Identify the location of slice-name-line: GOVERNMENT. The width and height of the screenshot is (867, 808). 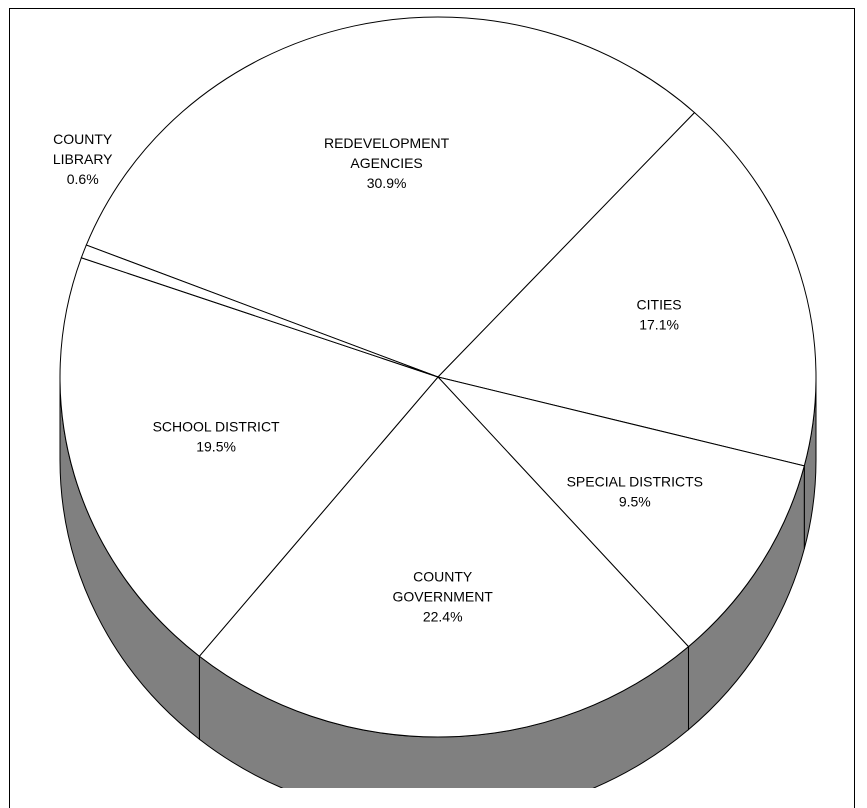
(443, 597).